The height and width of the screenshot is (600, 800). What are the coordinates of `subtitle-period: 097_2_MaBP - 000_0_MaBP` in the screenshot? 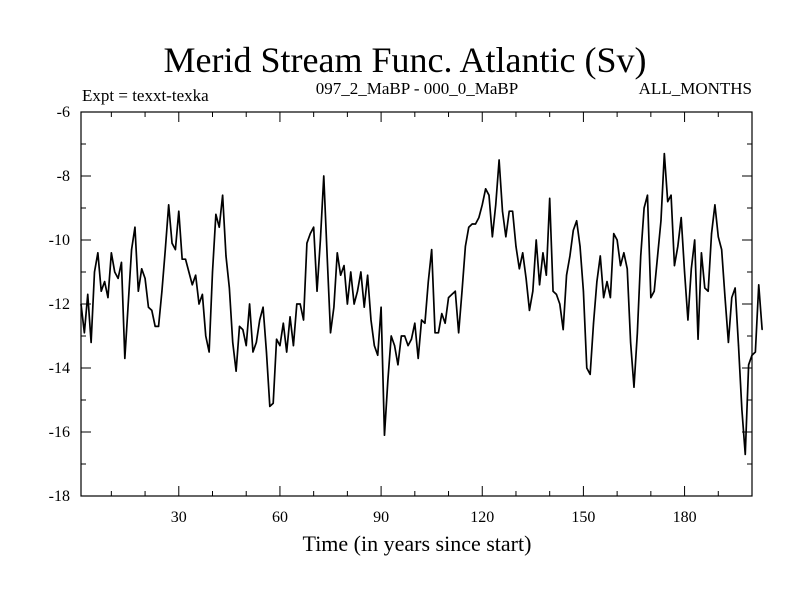 It's located at (417, 88).